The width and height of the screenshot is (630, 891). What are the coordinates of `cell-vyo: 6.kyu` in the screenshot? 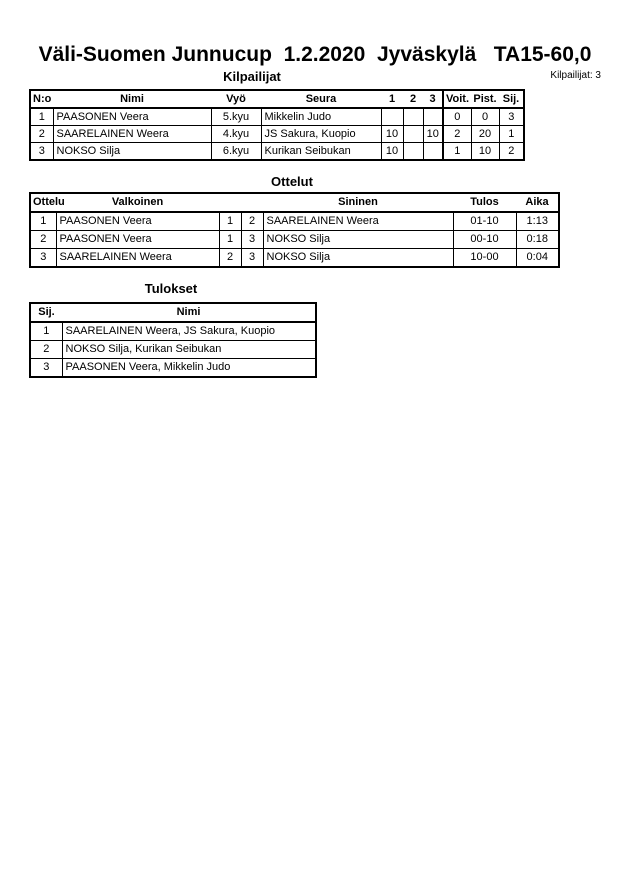 It's located at (236, 151).